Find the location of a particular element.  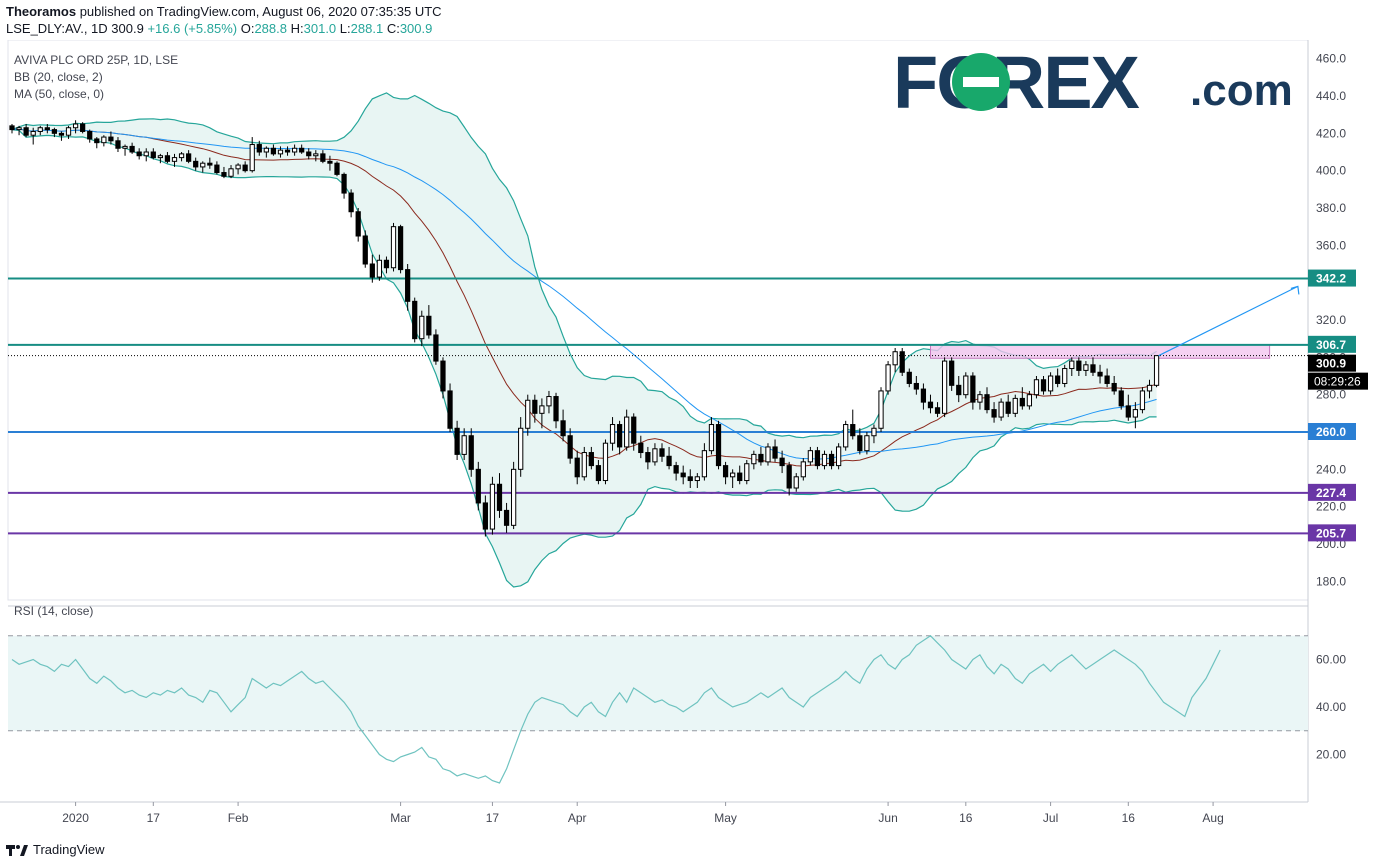

high-value: 301.0 is located at coordinates (320, 28).